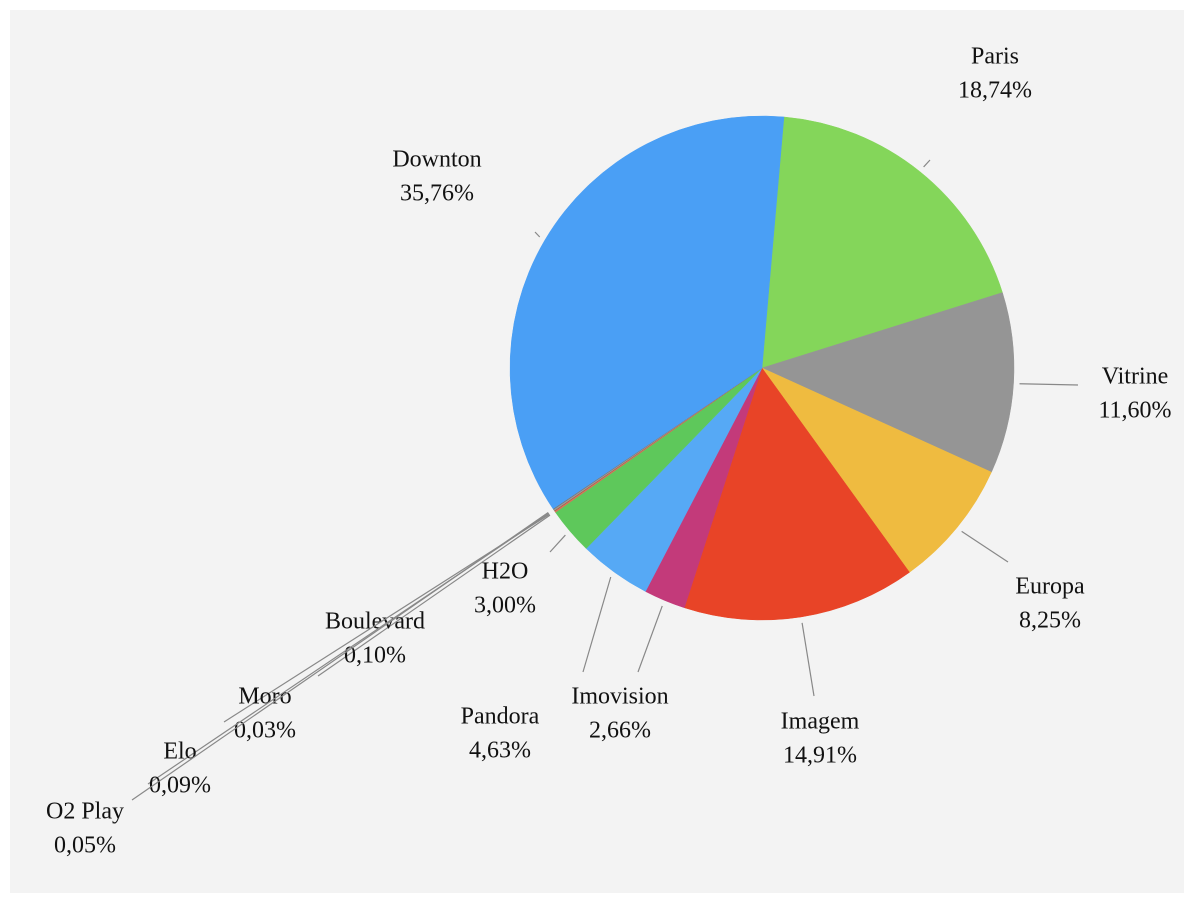 The width and height of the screenshot is (1194, 903). What do you see at coordinates (85, 846) in the screenshot?
I see `slice-value-label: 0,05%` at bounding box center [85, 846].